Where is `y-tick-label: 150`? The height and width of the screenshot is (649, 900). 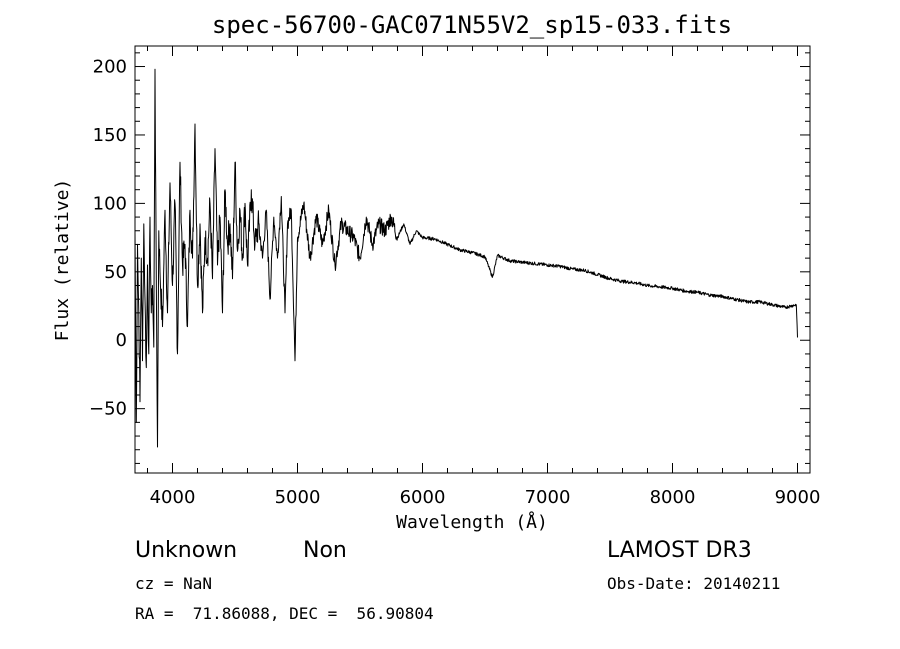 y-tick-label: 150 is located at coordinates (110, 135).